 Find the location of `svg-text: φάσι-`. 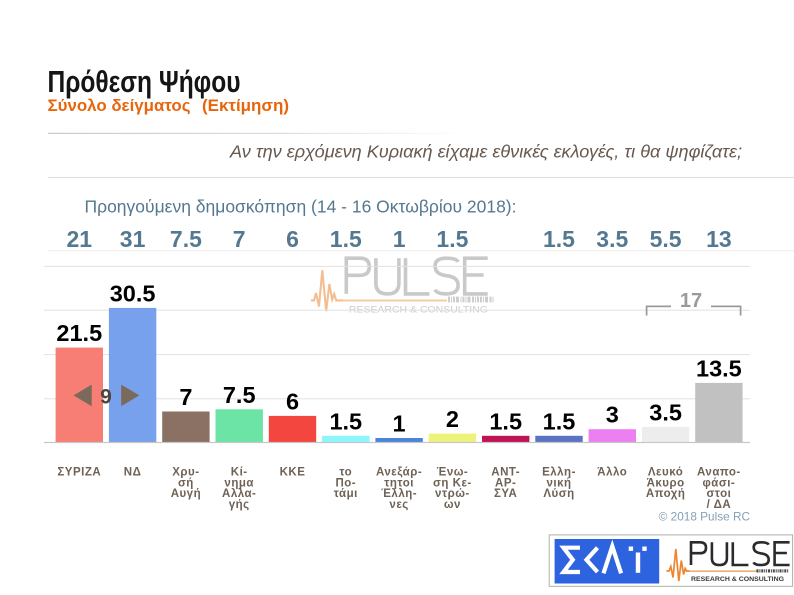

svg-text: φάσι- is located at coordinates (719, 483).